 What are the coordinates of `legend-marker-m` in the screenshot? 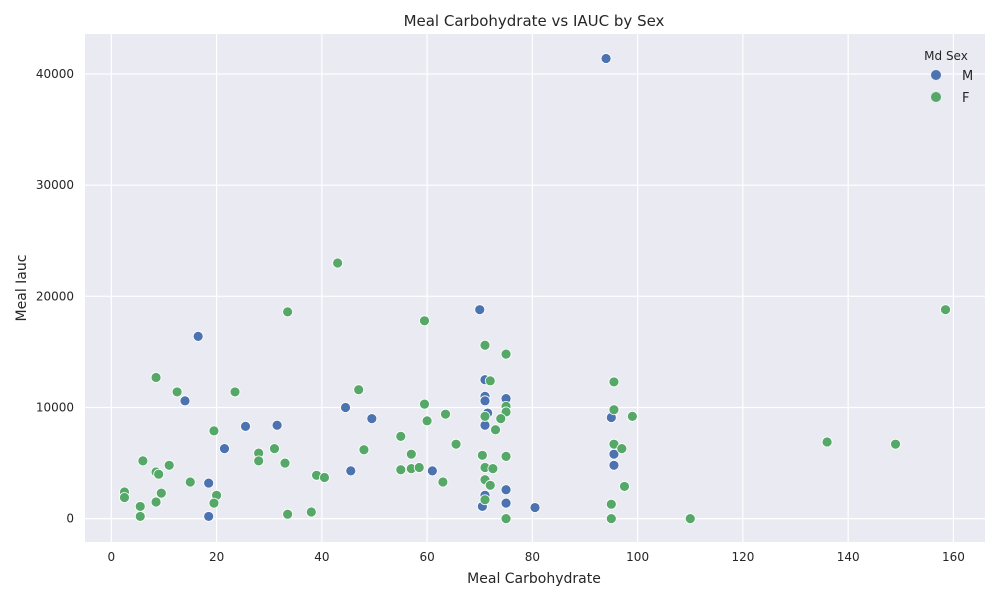 It's located at (936, 75).